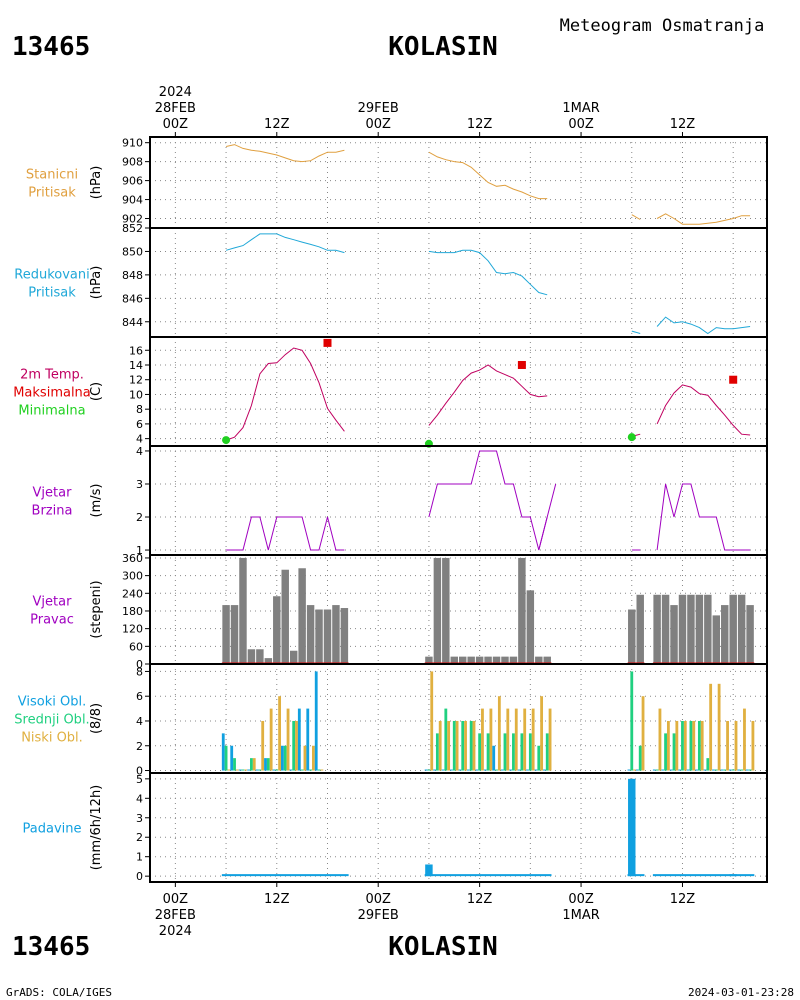 The image size is (800, 1000). What do you see at coordinates (139, 771) in the screenshot?
I see `y-tick-label: 0` at bounding box center [139, 771].